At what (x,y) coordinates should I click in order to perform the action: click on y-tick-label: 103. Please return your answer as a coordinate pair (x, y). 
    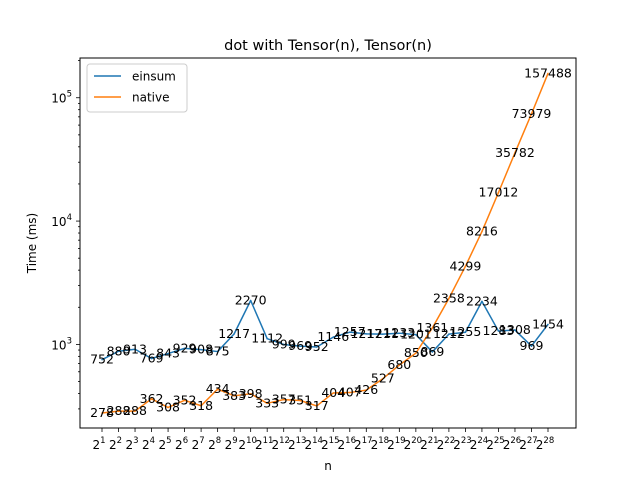
    Looking at the image, I should click on (61, 344).